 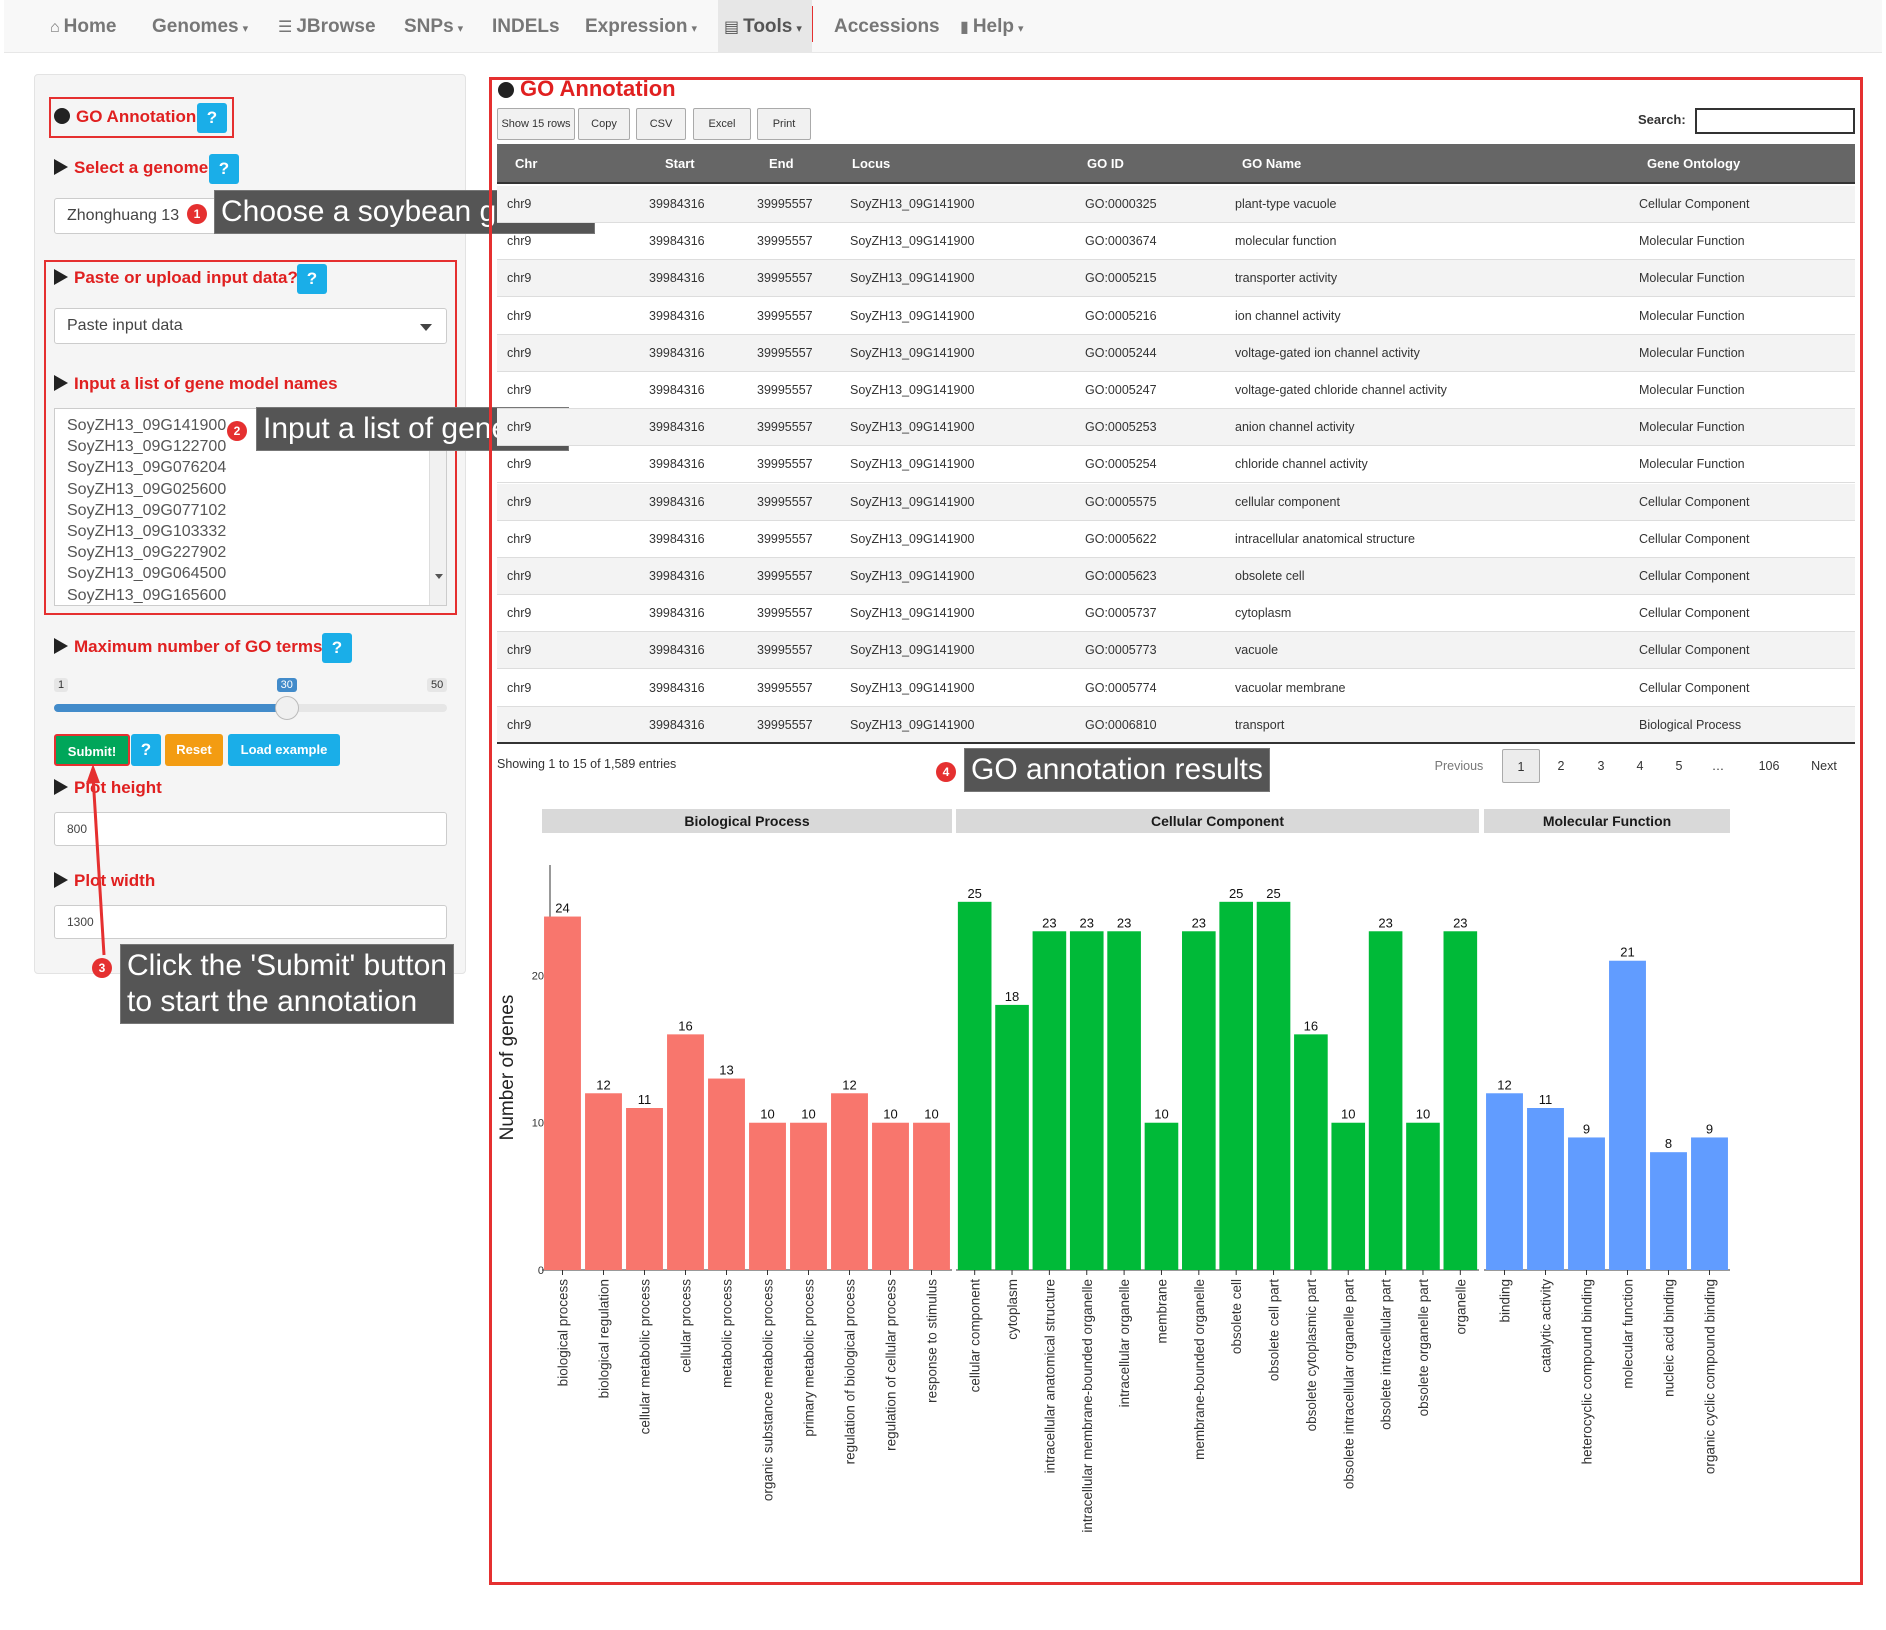 What do you see at coordinates (975, 1336) in the screenshot?
I see `x-tick-label: cellular component` at bounding box center [975, 1336].